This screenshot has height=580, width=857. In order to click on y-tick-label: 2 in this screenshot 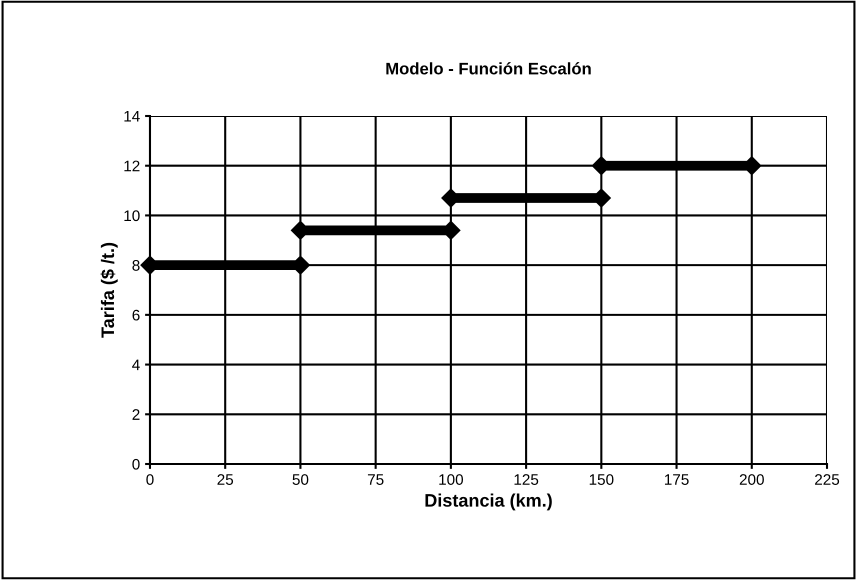, I will do `click(136, 414)`.